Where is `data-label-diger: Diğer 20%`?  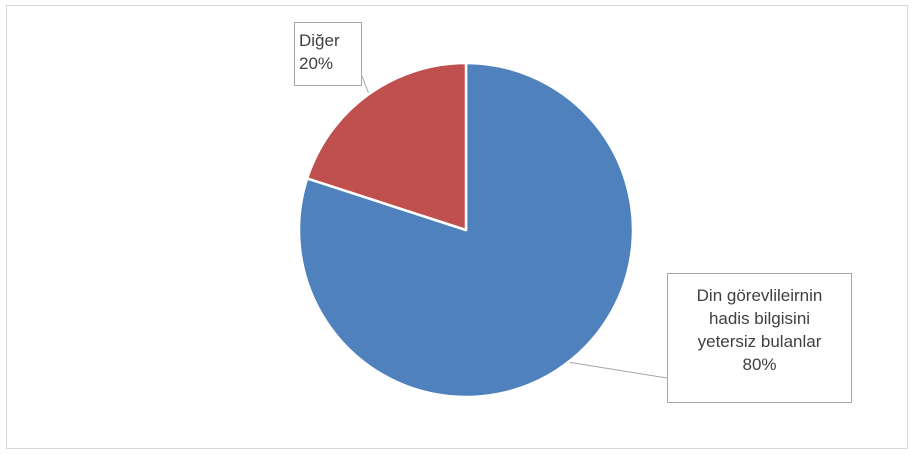
data-label-diger: Diğer 20% is located at coordinates (328, 54).